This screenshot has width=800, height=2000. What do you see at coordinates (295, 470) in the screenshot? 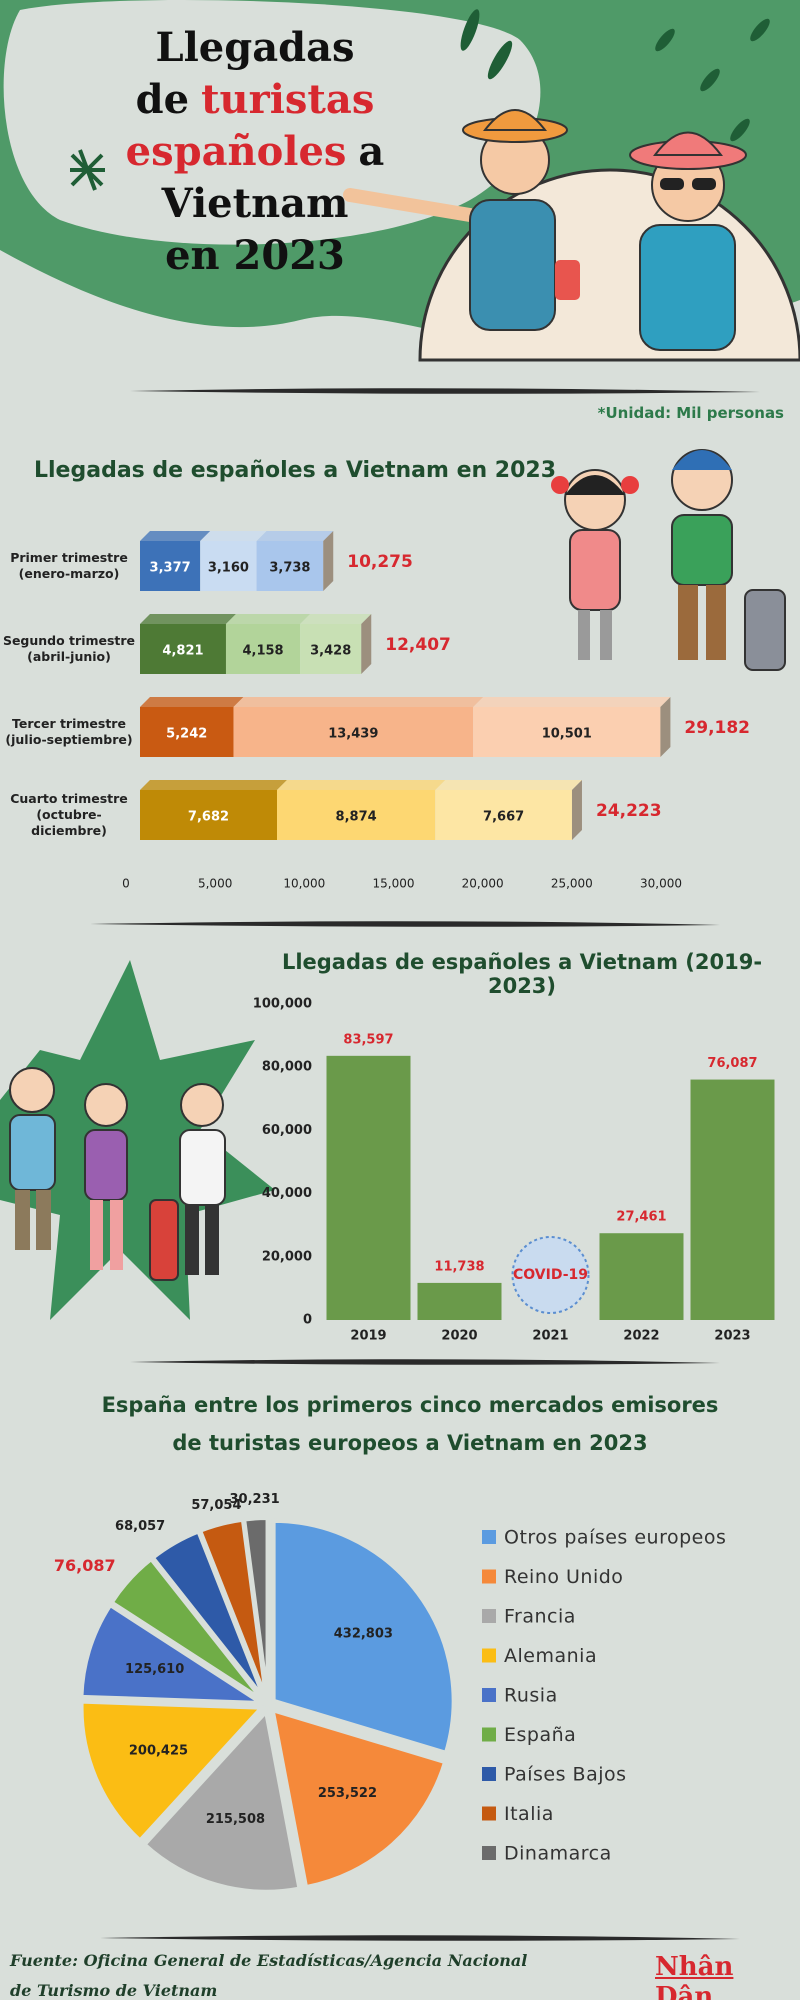
I see `chart-title: Llegadas de españoles a Vietnam en 2023` at bounding box center [295, 470].